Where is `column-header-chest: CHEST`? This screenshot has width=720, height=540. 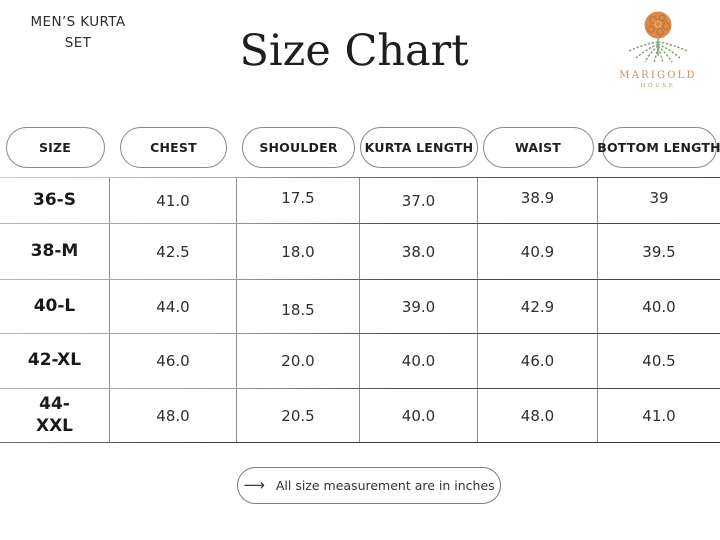
column-header-chest: CHEST is located at coordinates (173, 147).